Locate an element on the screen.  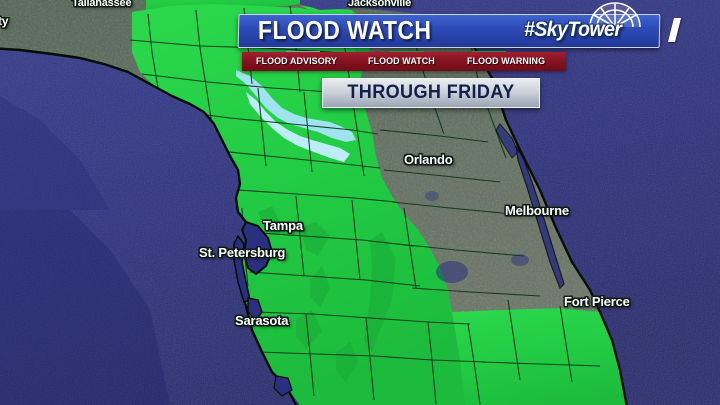
legend-label-flood-watch: FLOOD WATCH is located at coordinates (402, 61).